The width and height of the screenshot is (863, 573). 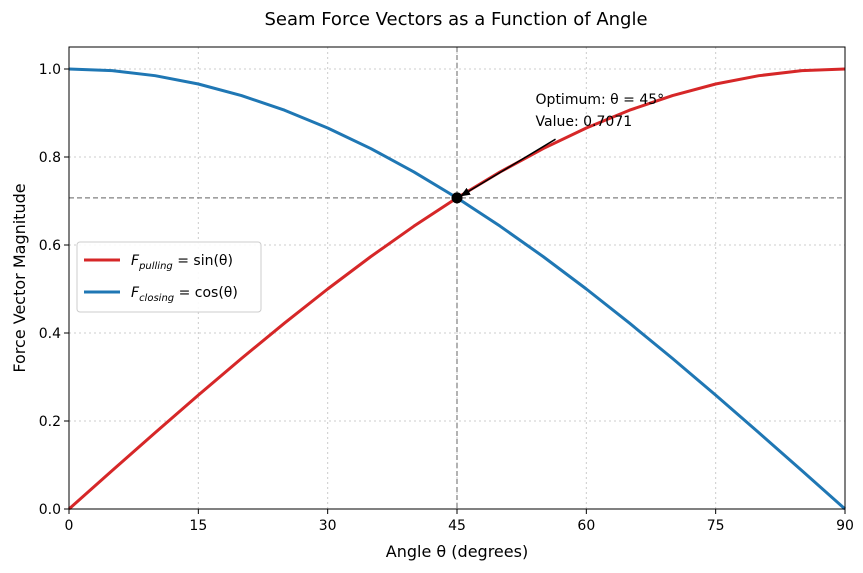 I want to click on x-tick-label: 90, so click(x=845, y=526).